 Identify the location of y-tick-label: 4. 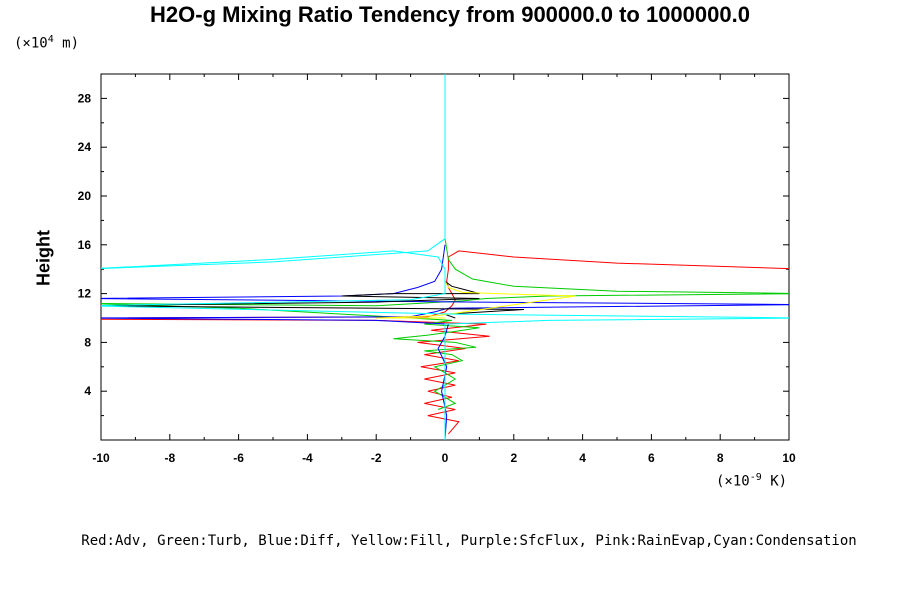
(87, 391).